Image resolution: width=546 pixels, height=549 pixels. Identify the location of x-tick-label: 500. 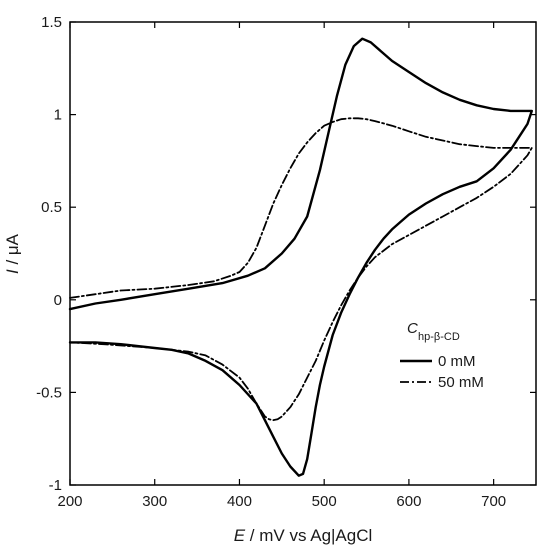
(324, 501).